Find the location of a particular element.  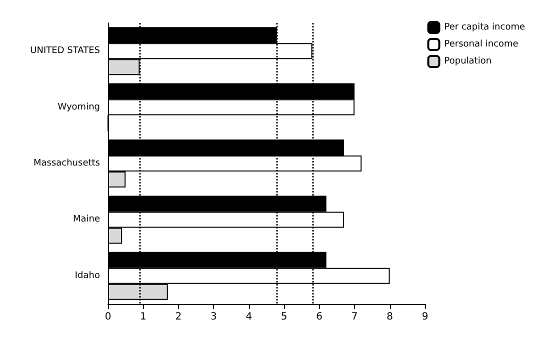

x-tick-label: 4 is located at coordinates (249, 317).